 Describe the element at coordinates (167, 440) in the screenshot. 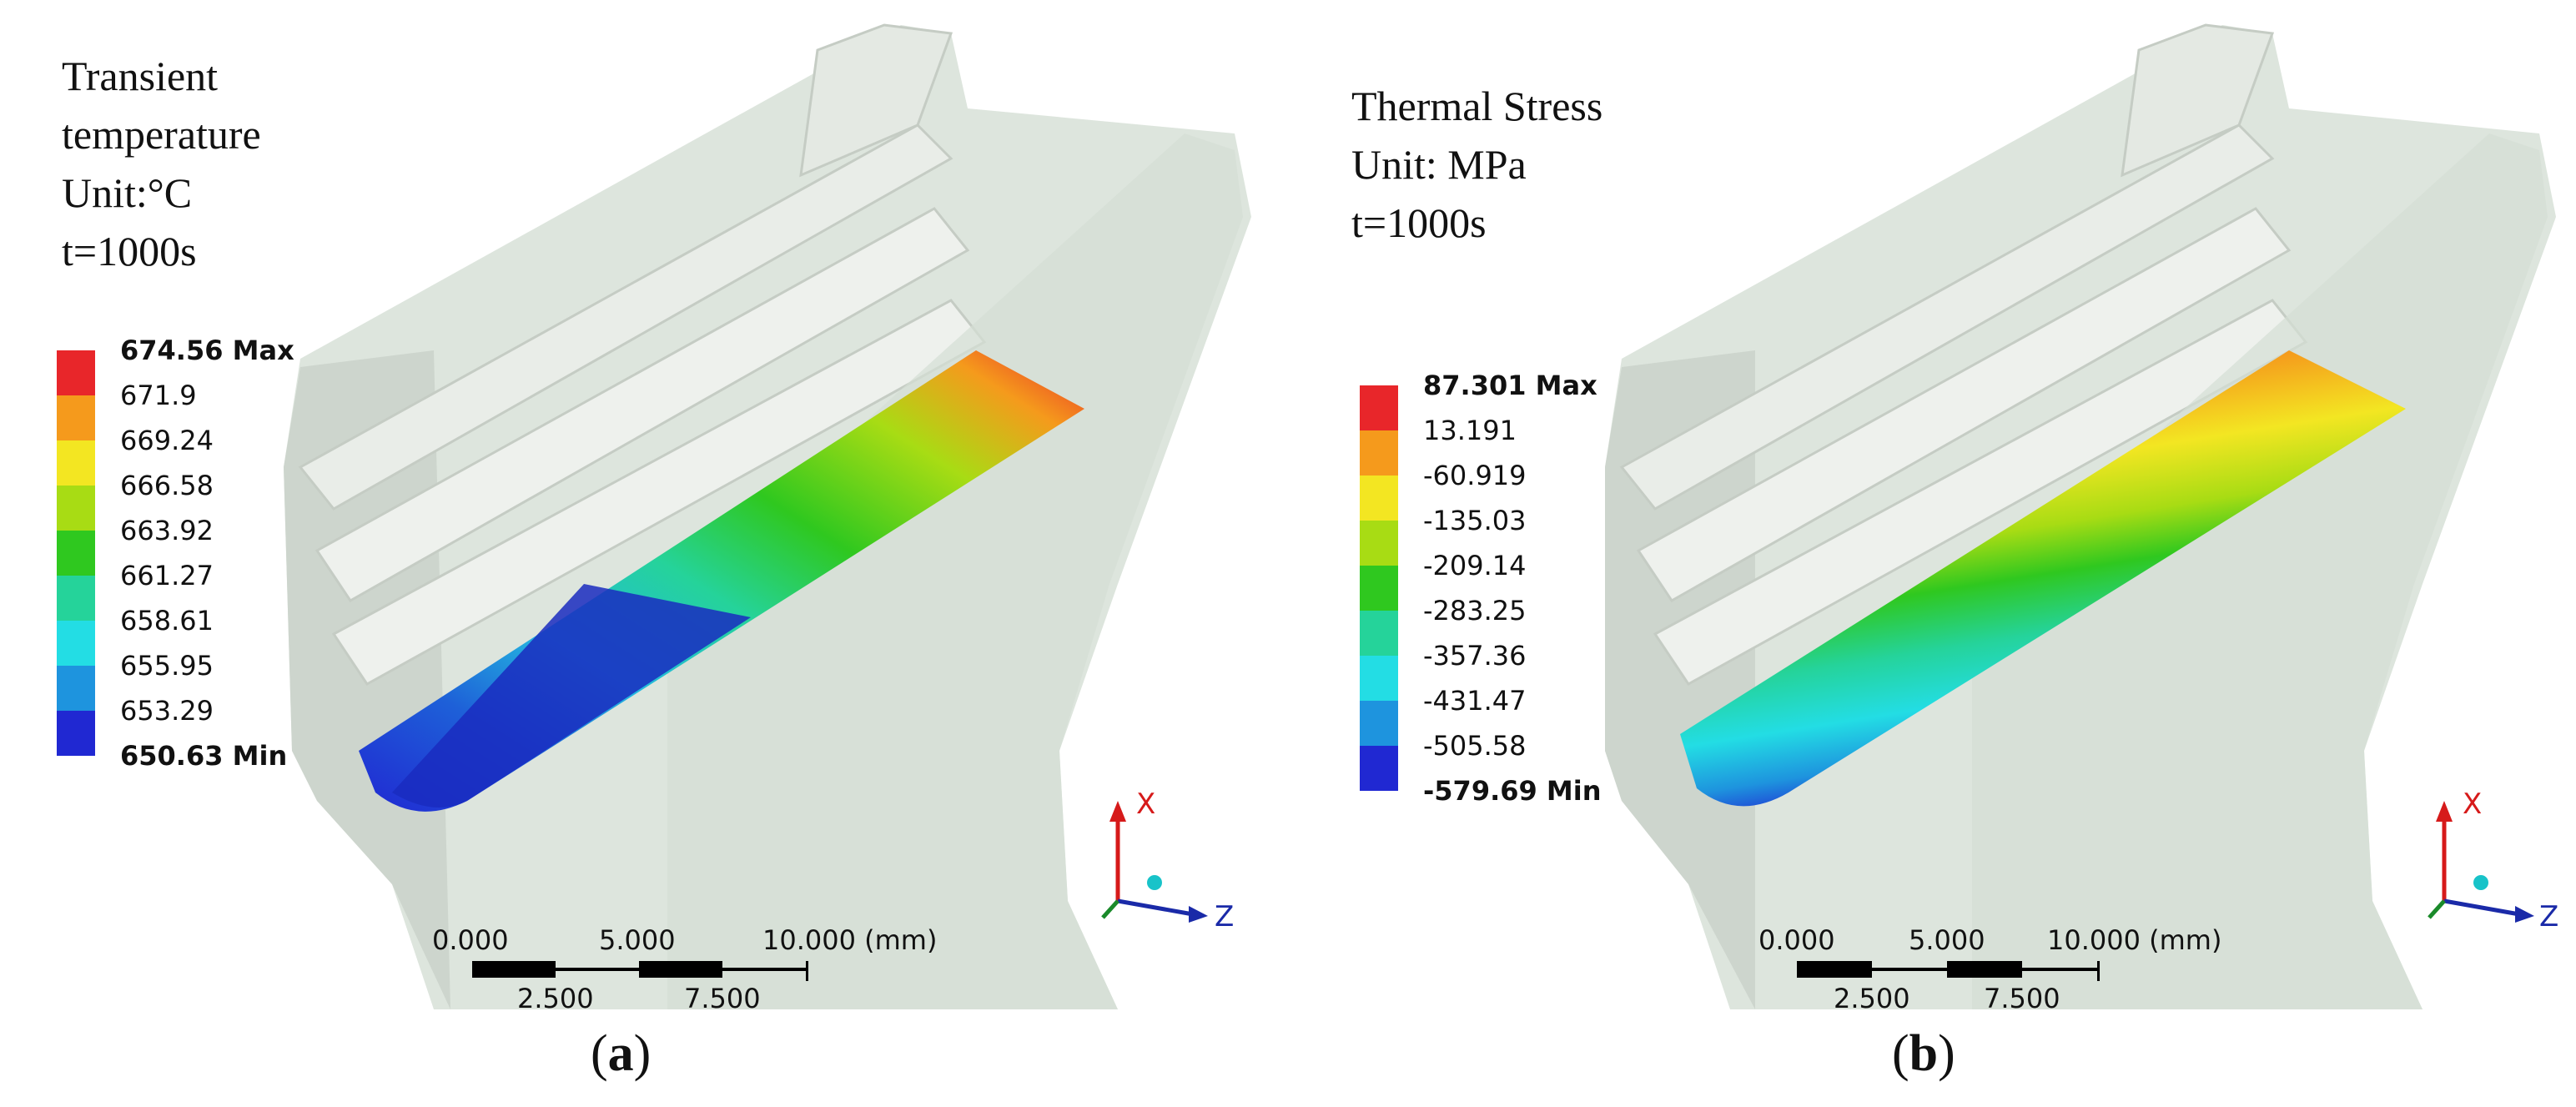

I see `legend-label: 669.24` at that location.